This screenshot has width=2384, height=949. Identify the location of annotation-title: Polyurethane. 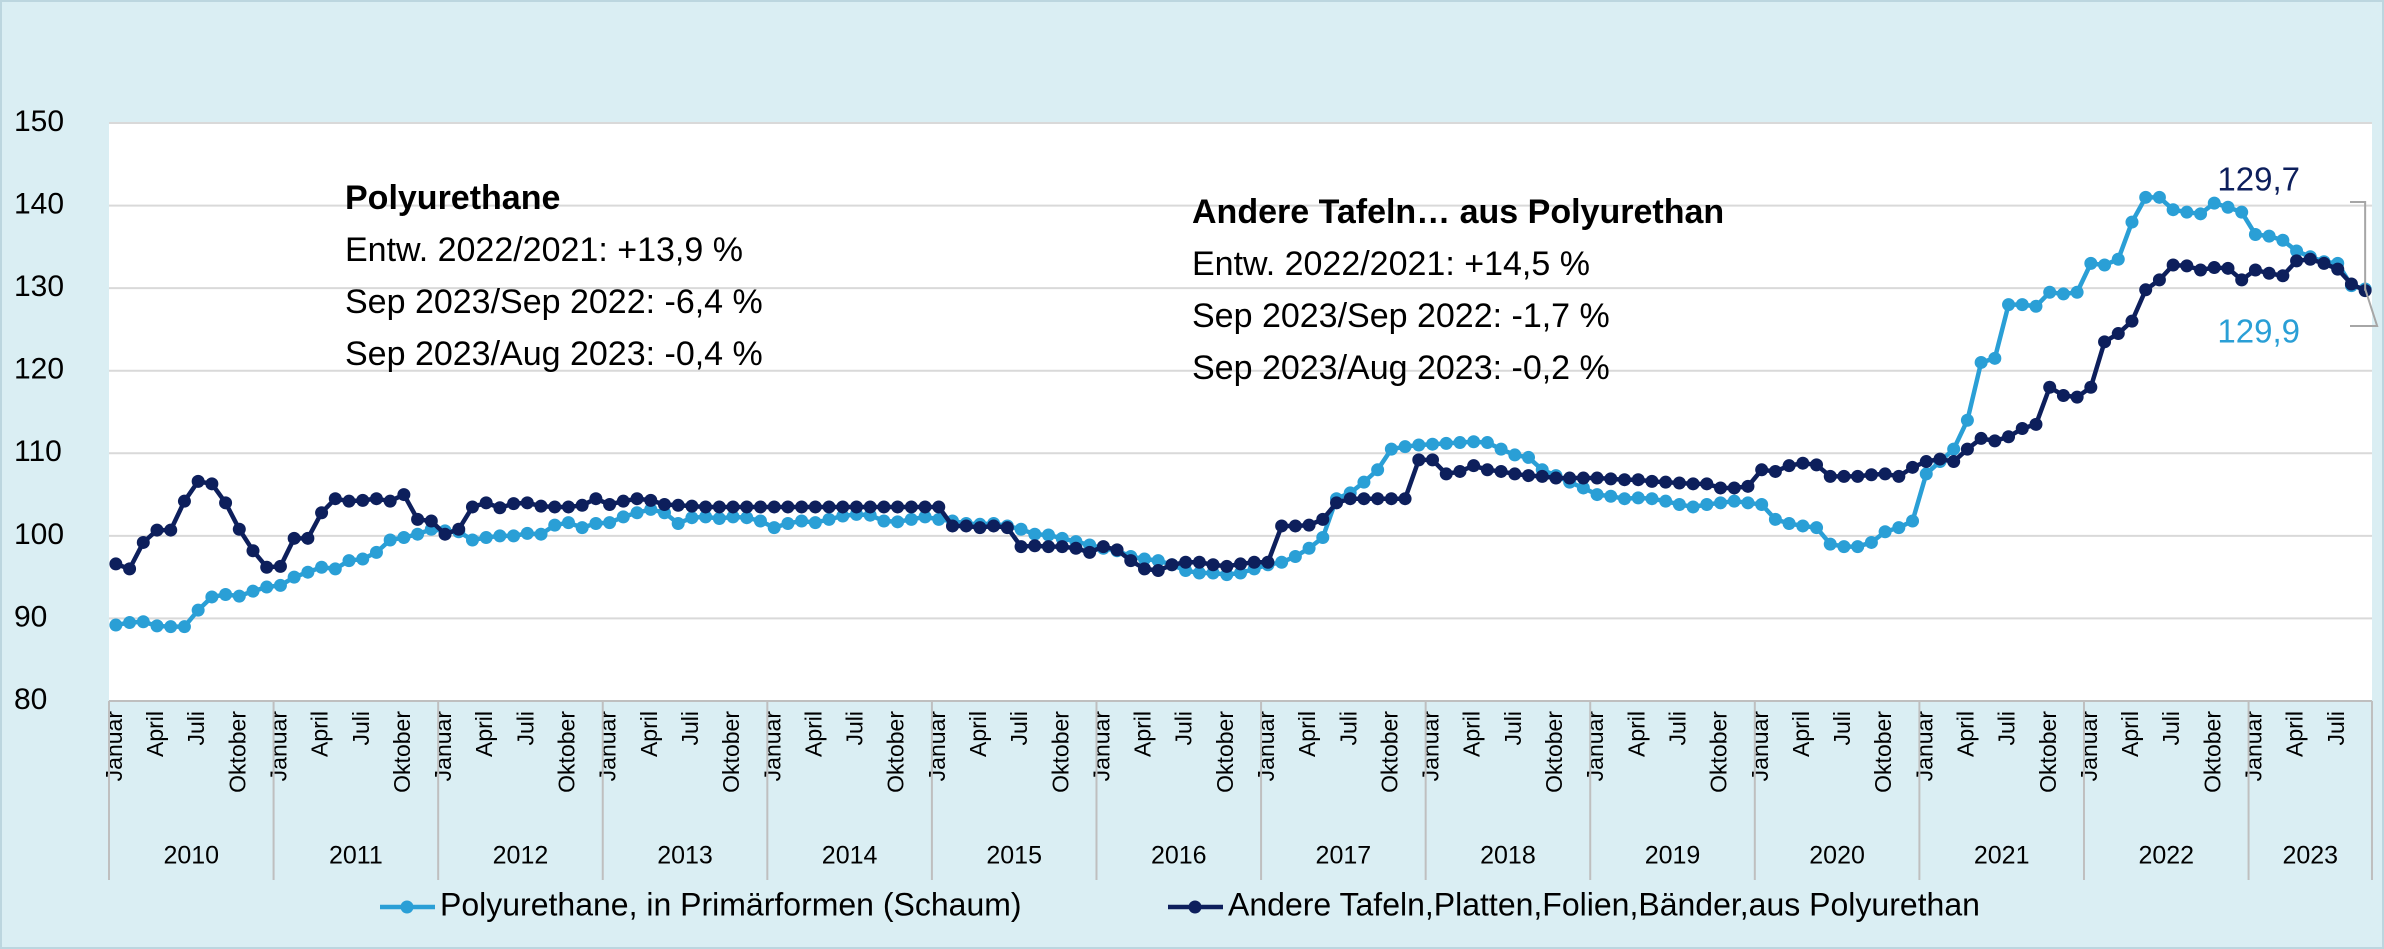
(452, 198).